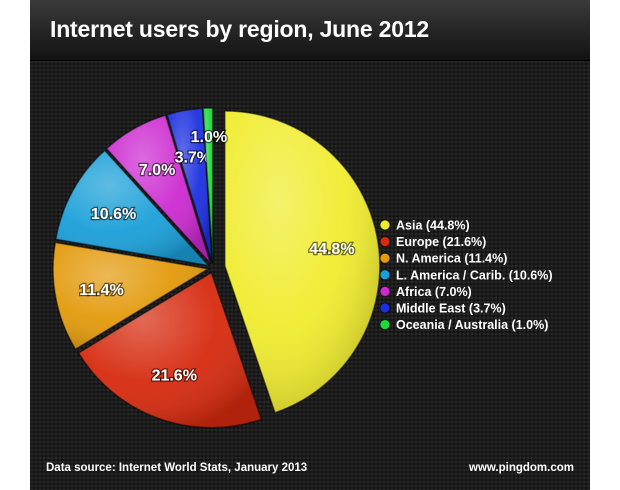  I want to click on slice-data-label: 7.0%, so click(157, 170).